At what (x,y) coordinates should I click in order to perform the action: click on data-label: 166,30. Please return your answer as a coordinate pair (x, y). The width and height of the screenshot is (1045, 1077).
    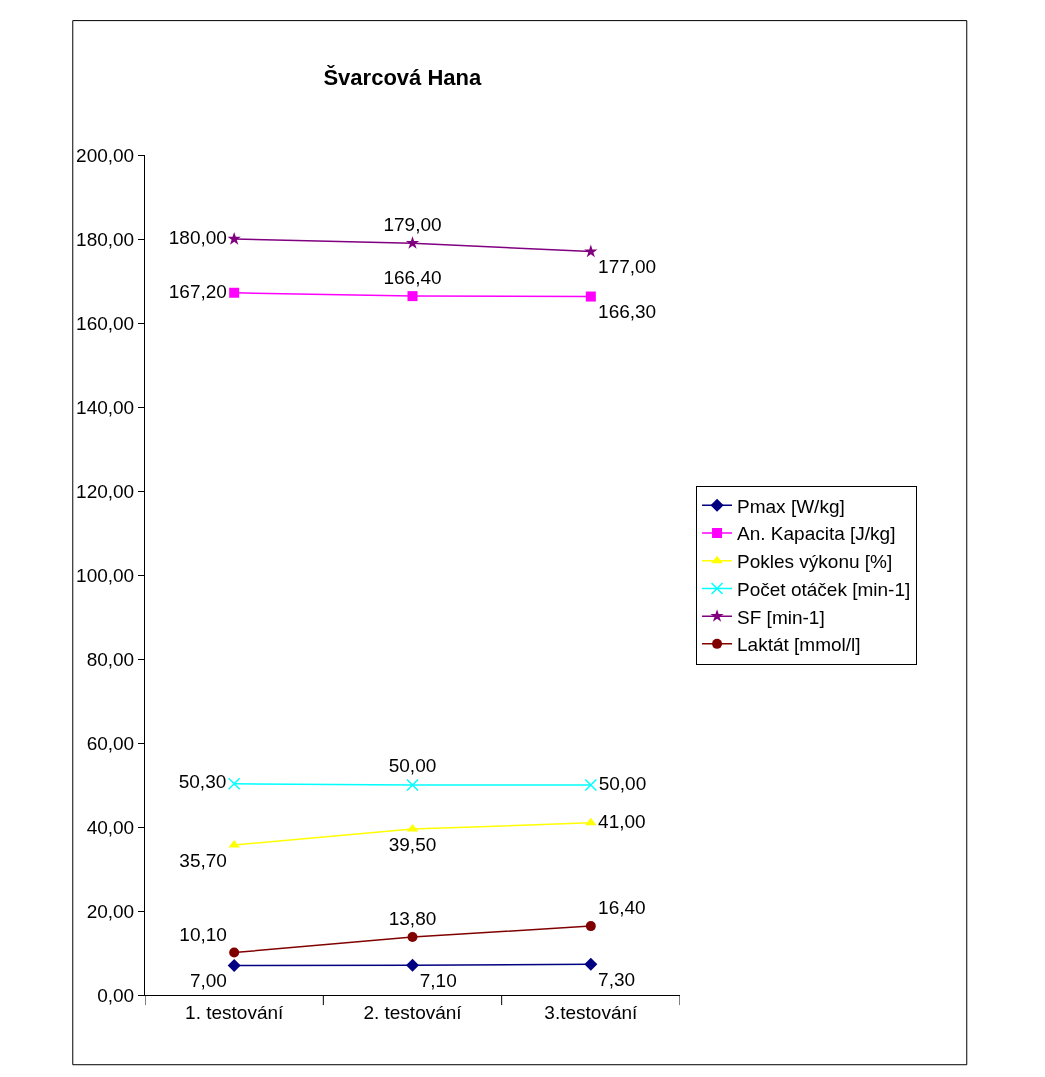
    Looking at the image, I should click on (627, 312).